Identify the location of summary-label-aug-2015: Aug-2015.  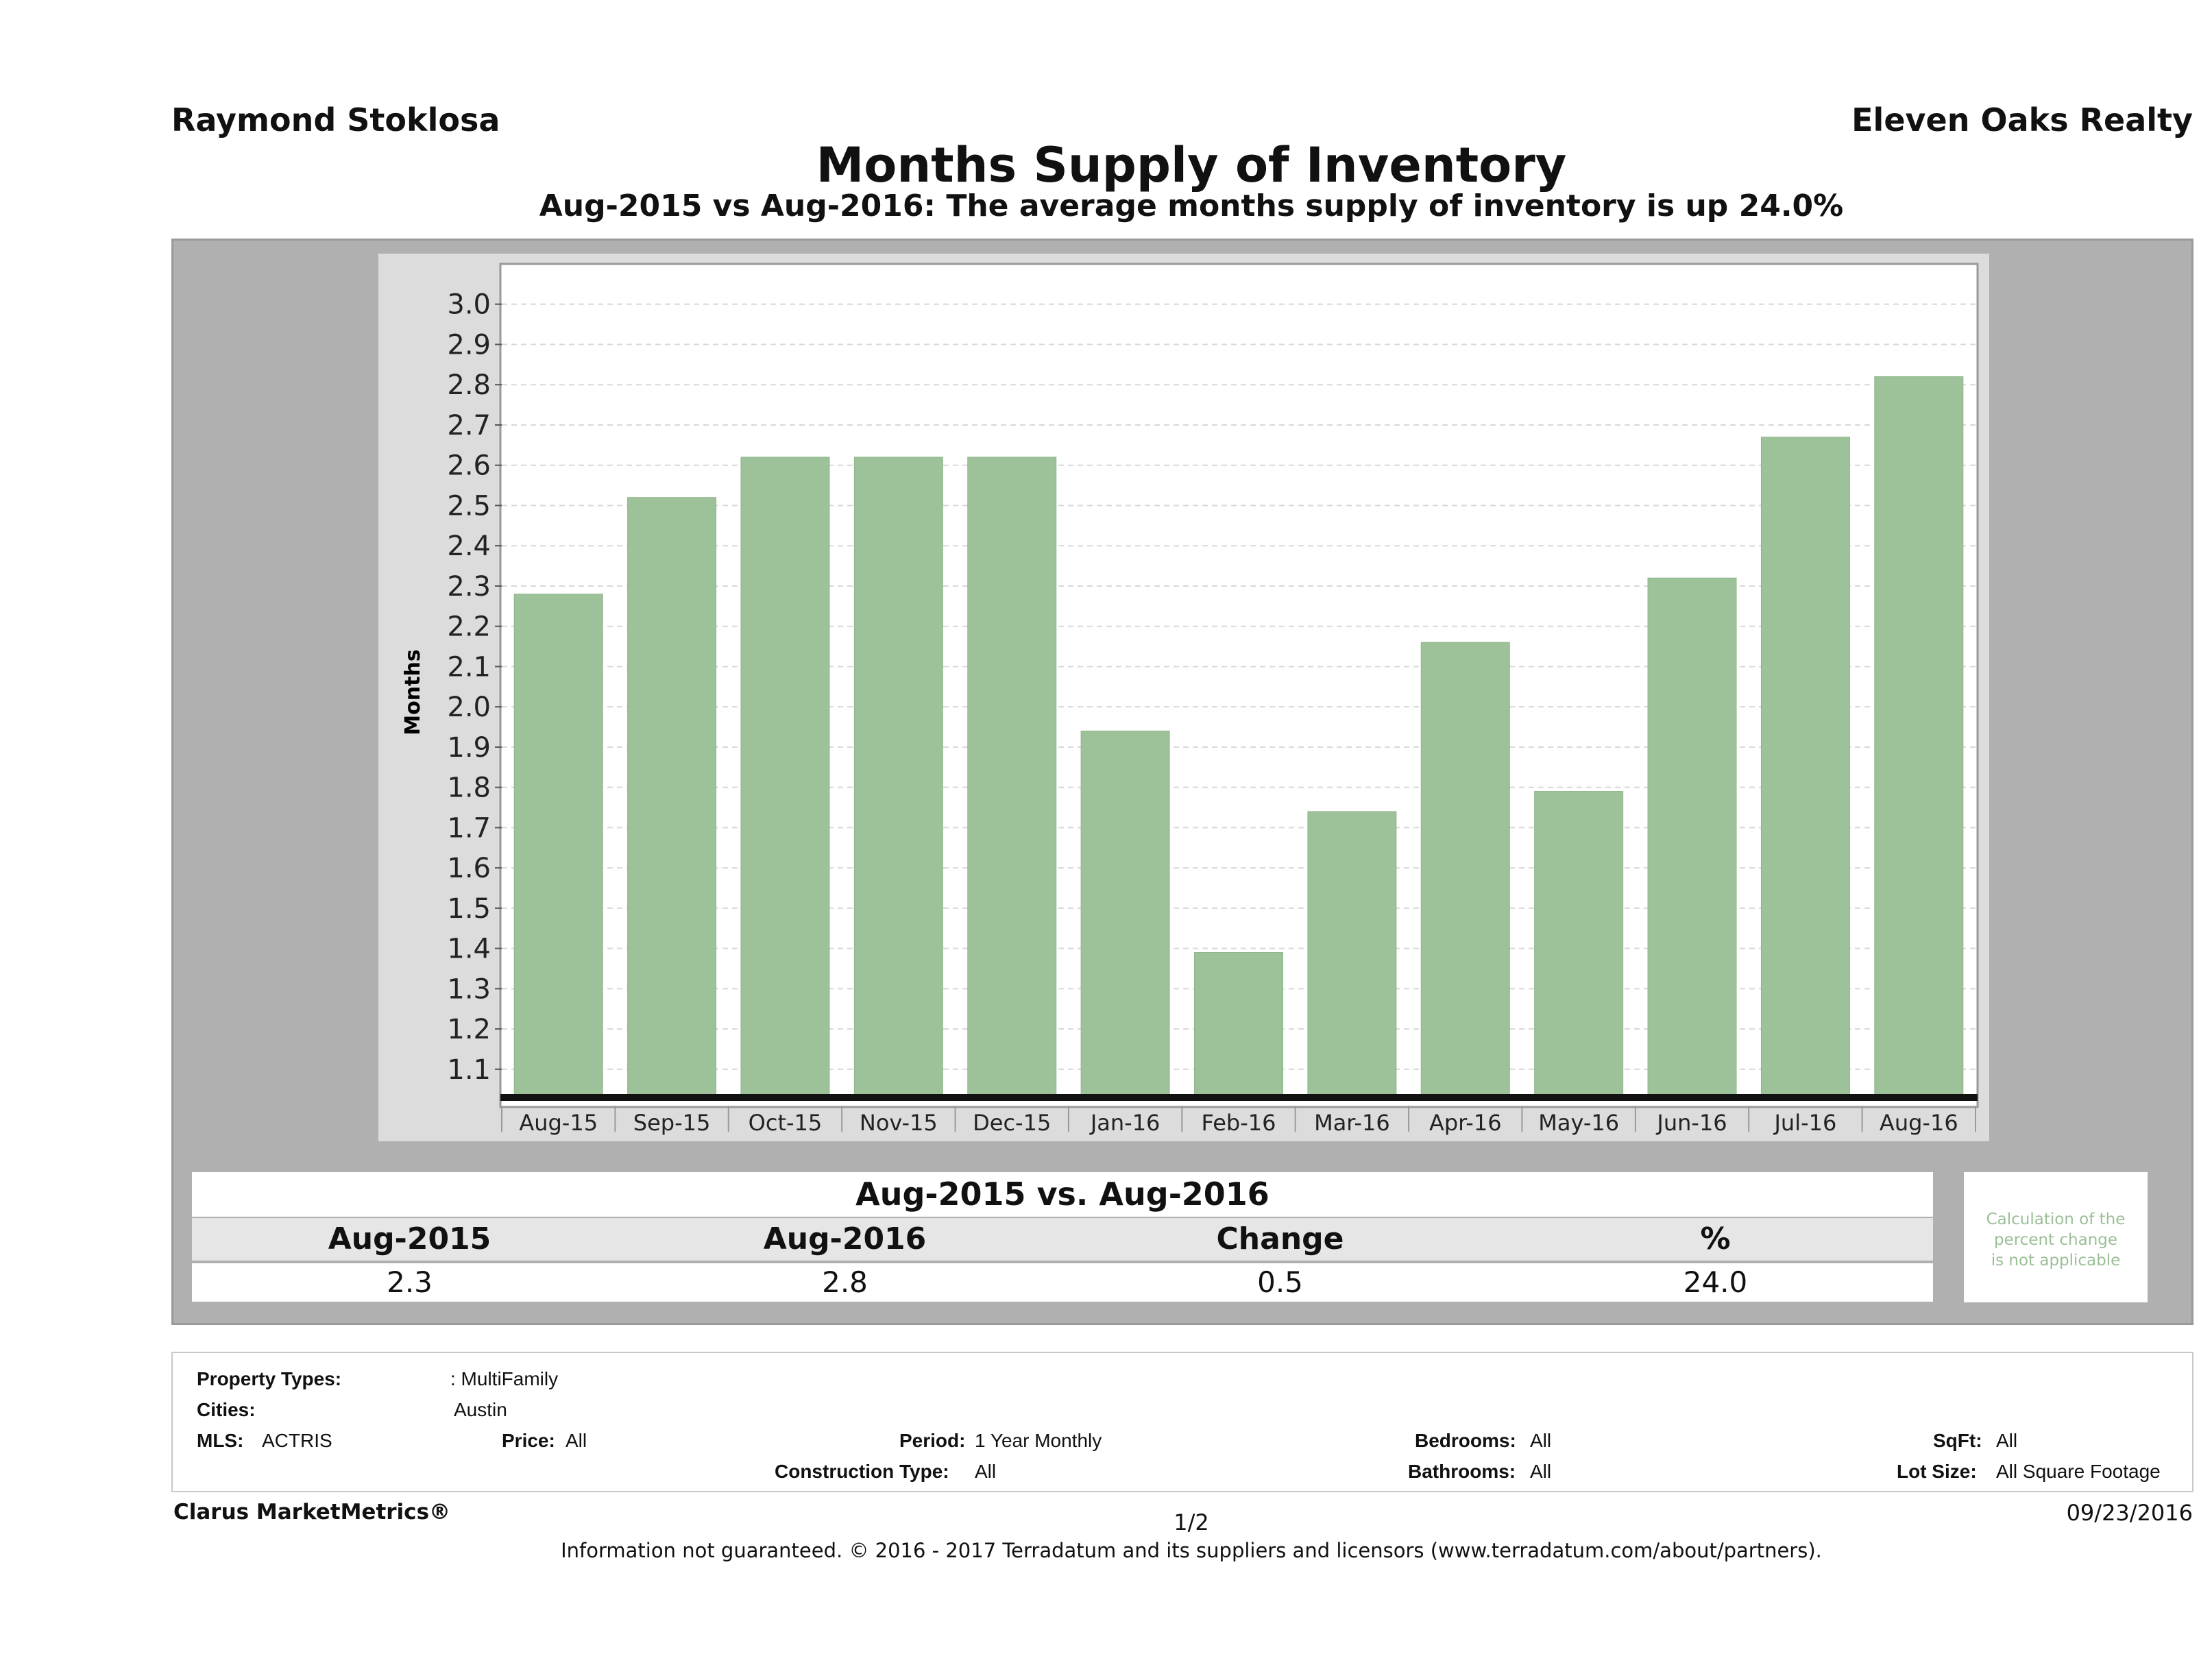
(409, 1238).